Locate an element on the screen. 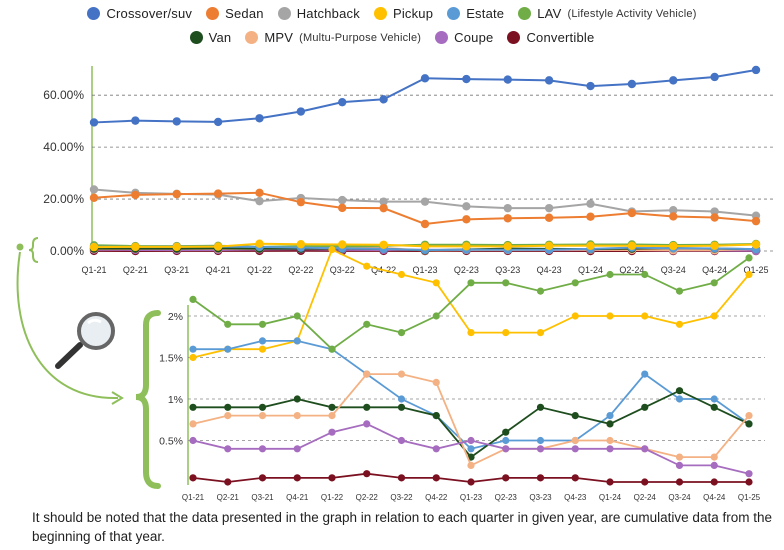 This screenshot has height=550, width=784. x-tick-label: Q4-22 is located at coordinates (383, 270).